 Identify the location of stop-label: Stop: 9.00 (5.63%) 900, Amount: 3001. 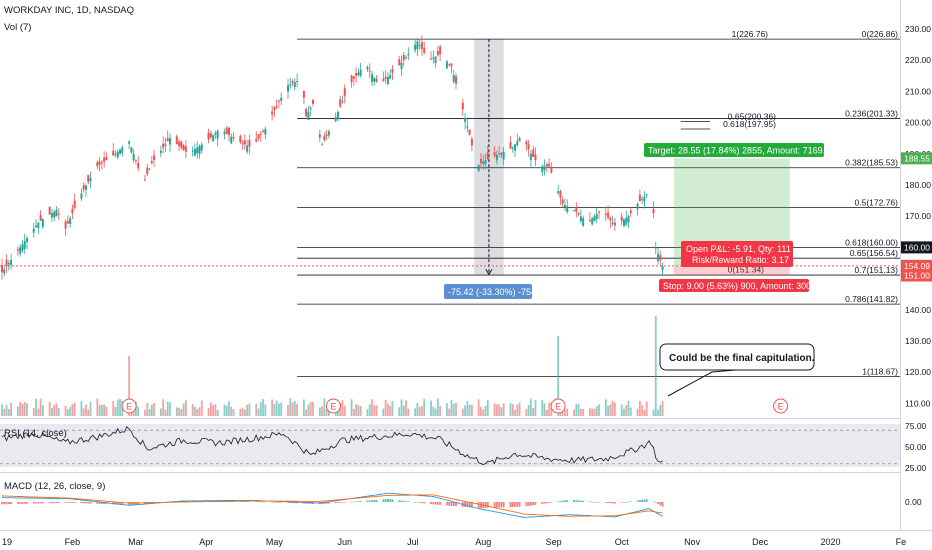
(737, 285).